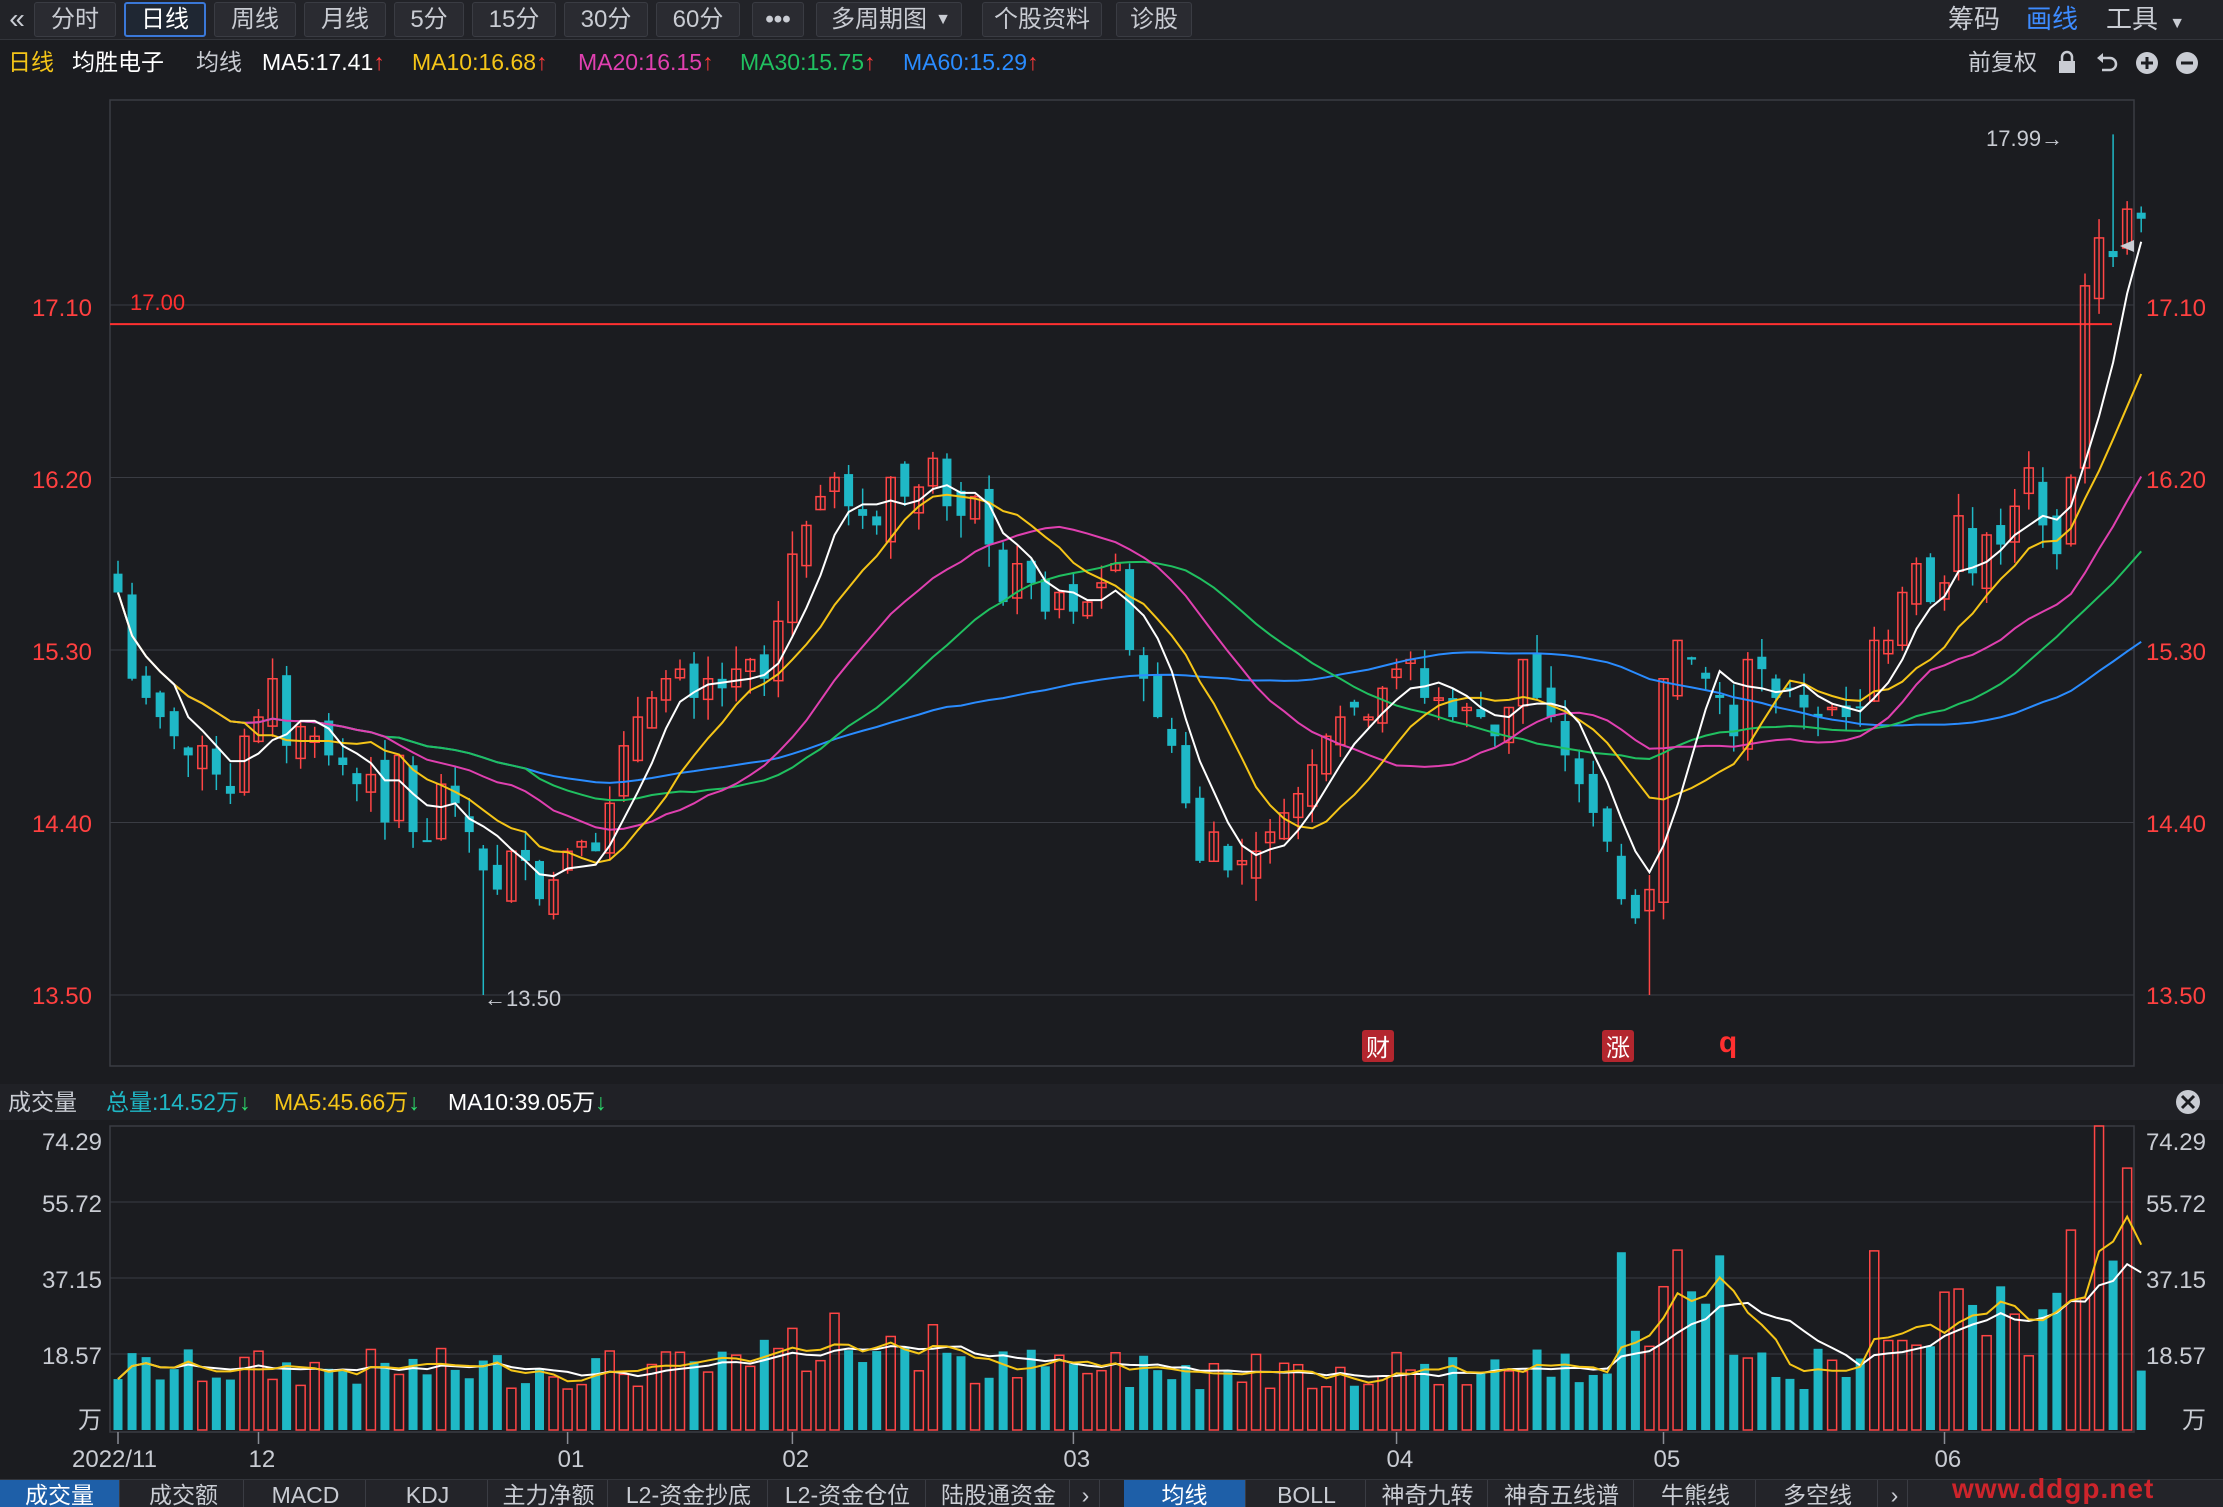 This screenshot has width=2223, height=1507. What do you see at coordinates (2176, 480) in the screenshot?
I see `price-tick-right: 16.20` at bounding box center [2176, 480].